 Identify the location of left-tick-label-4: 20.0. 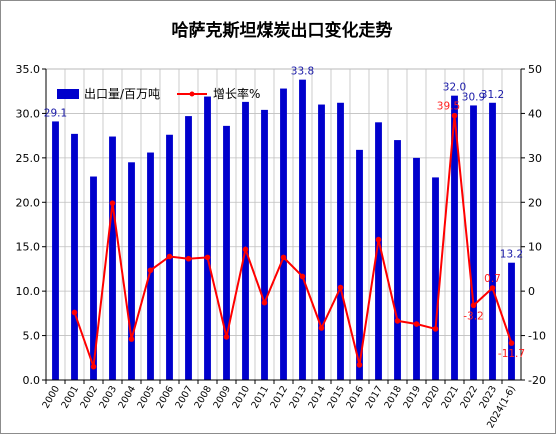
(28, 202).